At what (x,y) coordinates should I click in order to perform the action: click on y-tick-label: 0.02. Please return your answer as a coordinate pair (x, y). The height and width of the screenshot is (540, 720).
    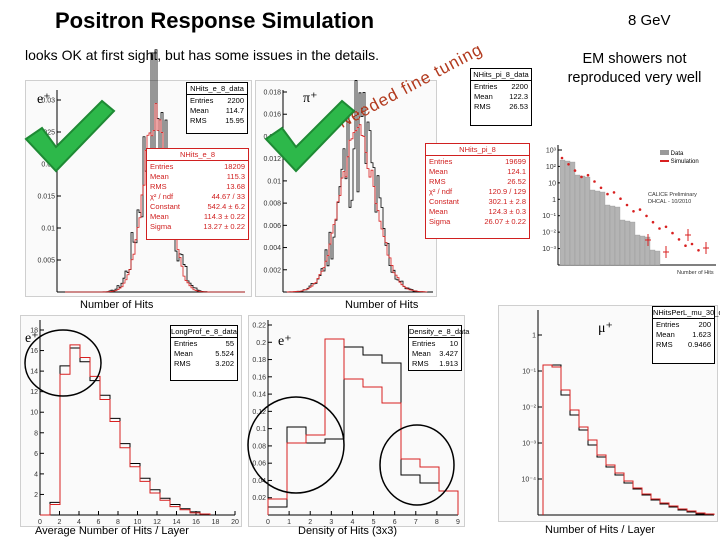
    Looking at the image, I should click on (259, 498).